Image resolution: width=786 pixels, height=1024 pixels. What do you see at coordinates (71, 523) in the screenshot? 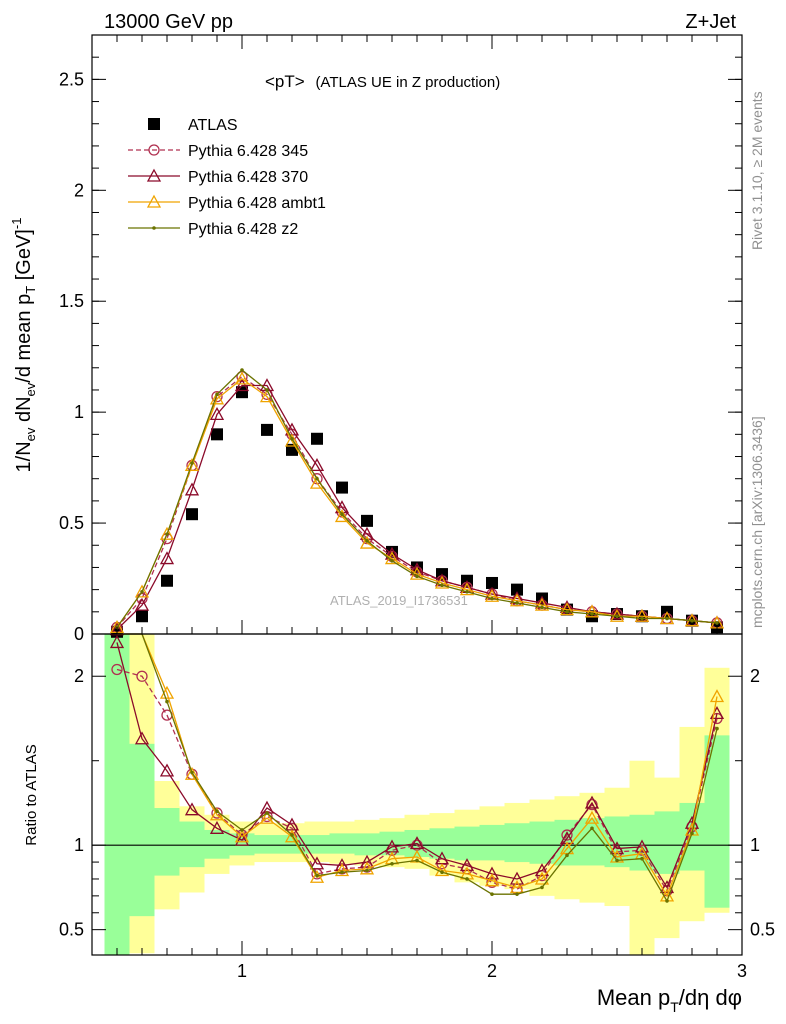
I see `y-tick-label: 0.5` at bounding box center [71, 523].